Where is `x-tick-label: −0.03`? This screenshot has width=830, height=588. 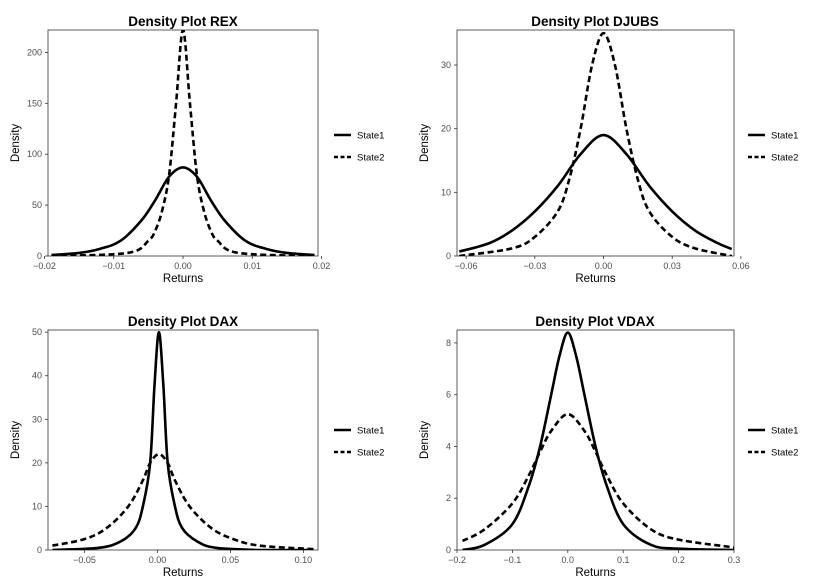 x-tick-label: −0.03 is located at coordinates (534, 266).